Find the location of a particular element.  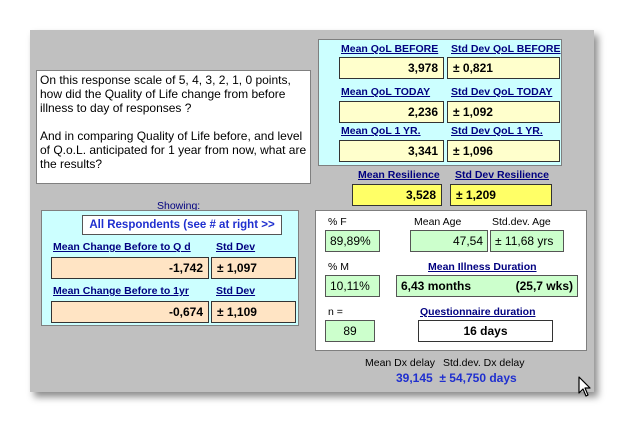

mean-qol-today-value: 2,236 is located at coordinates (391, 112).